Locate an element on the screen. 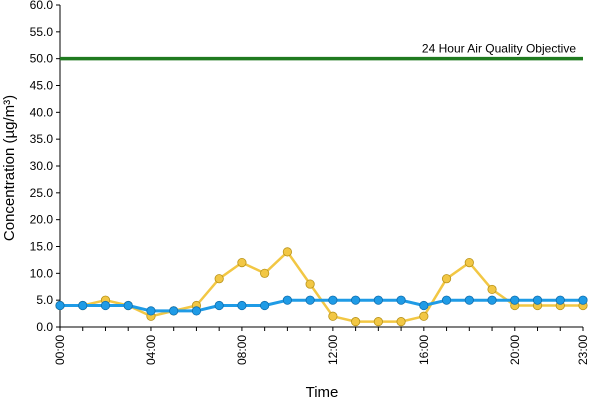 This screenshot has height=405, width=600. objective-line-group: 24 Hour Air Quality Objective is located at coordinates (321, 51).